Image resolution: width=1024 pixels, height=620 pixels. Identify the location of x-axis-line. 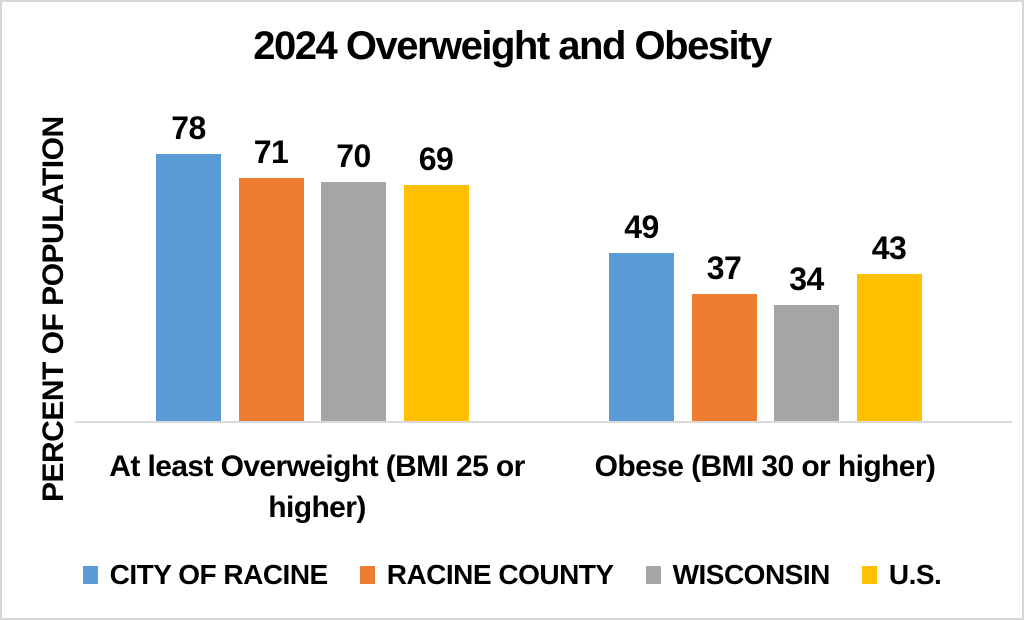
(543, 422).